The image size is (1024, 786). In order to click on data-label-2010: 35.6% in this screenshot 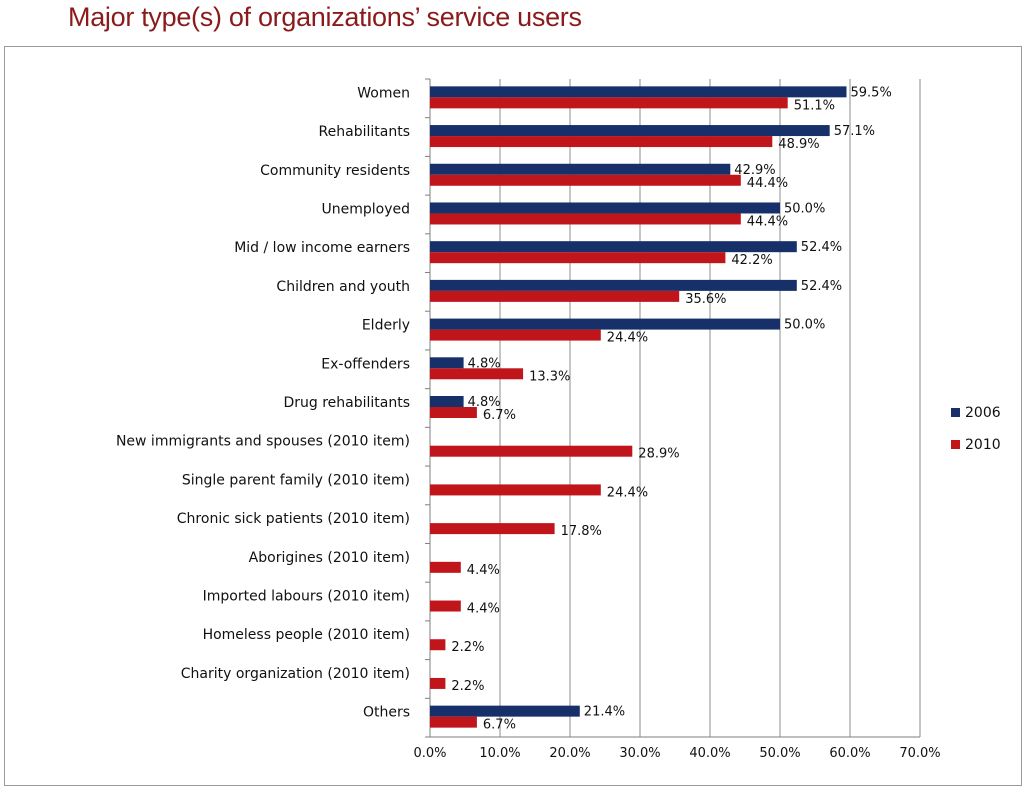, I will do `click(705, 299)`.